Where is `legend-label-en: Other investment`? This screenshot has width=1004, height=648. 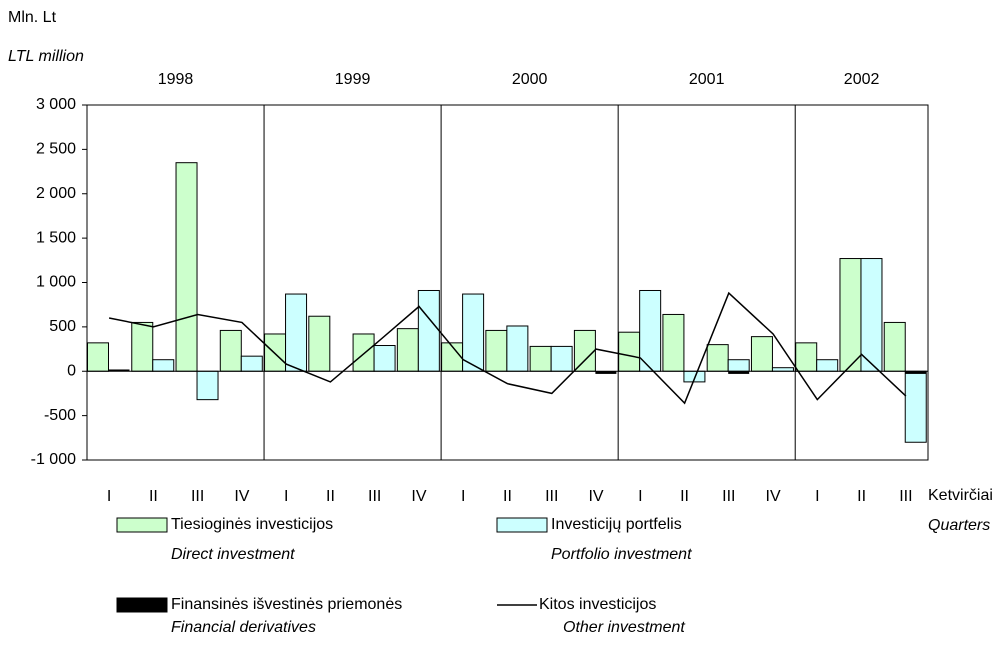 legend-label-en: Other investment is located at coordinates (624, 627).